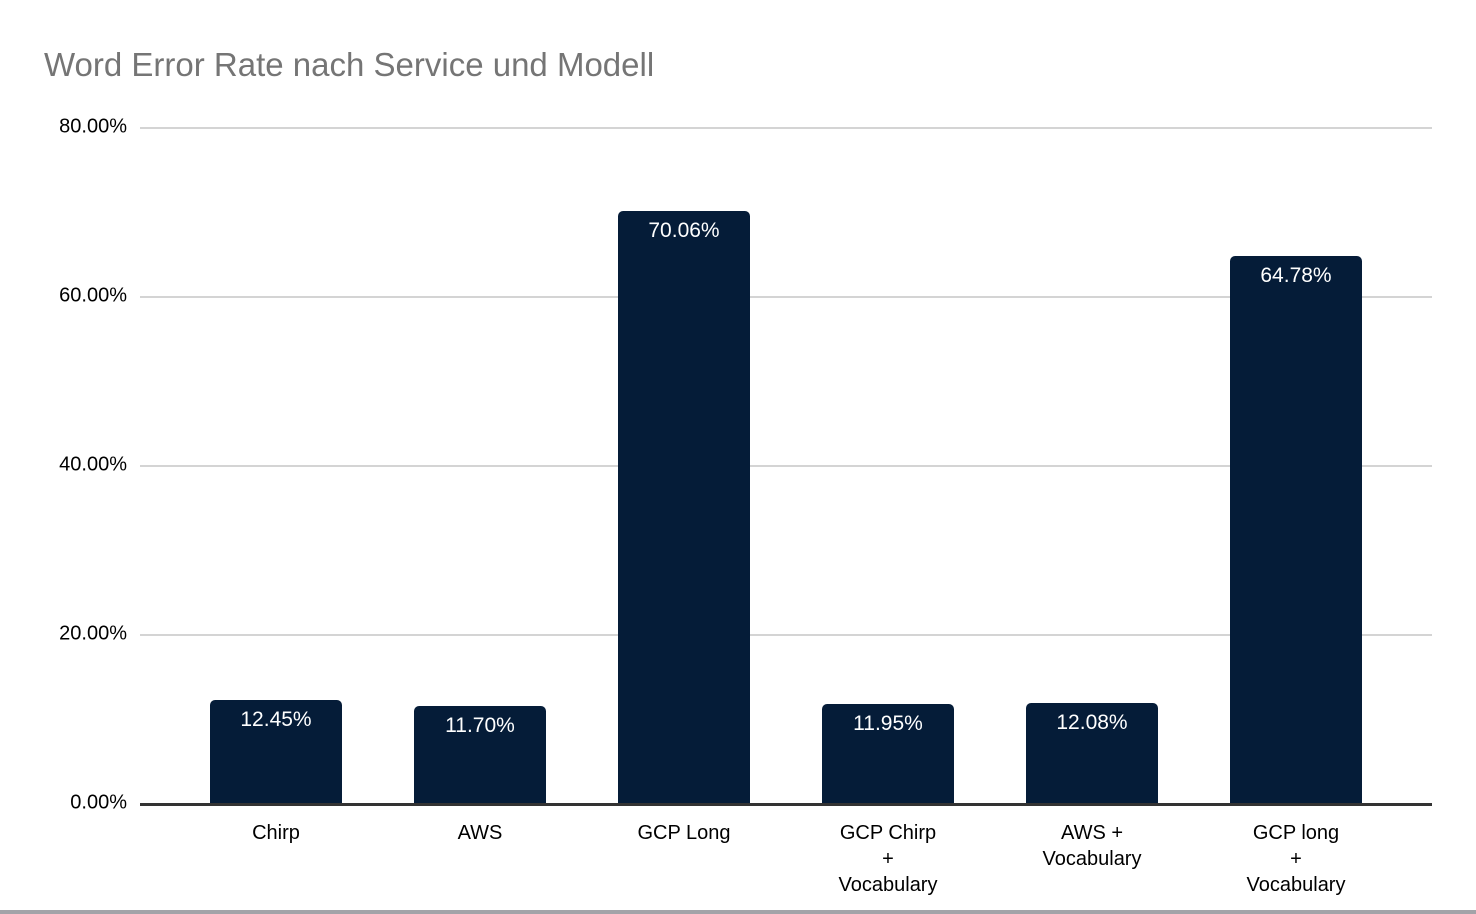 The height and width of the screenshot is (914, 1476). What do you see at coordinates (745, 465) in the screenshot?
I see `gridline: 40.00%` at bounding box center [745, 465].